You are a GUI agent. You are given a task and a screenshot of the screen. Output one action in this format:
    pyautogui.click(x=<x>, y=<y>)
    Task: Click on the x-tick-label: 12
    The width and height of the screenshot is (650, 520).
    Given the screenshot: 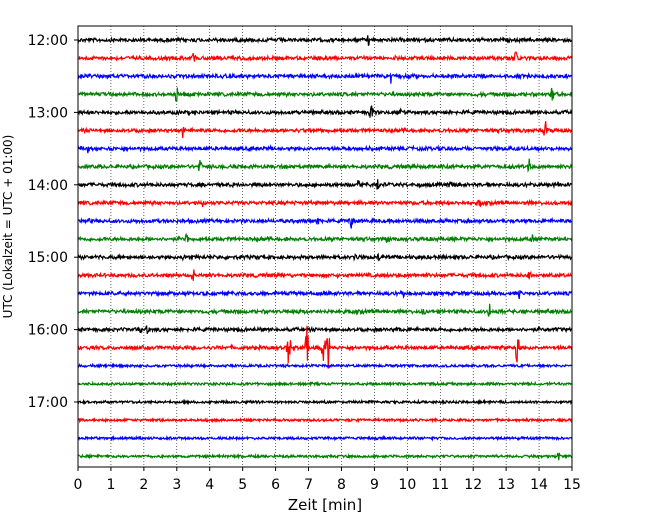 What is the action you would take?
    pyautogui.click(x=473, y=485)
    